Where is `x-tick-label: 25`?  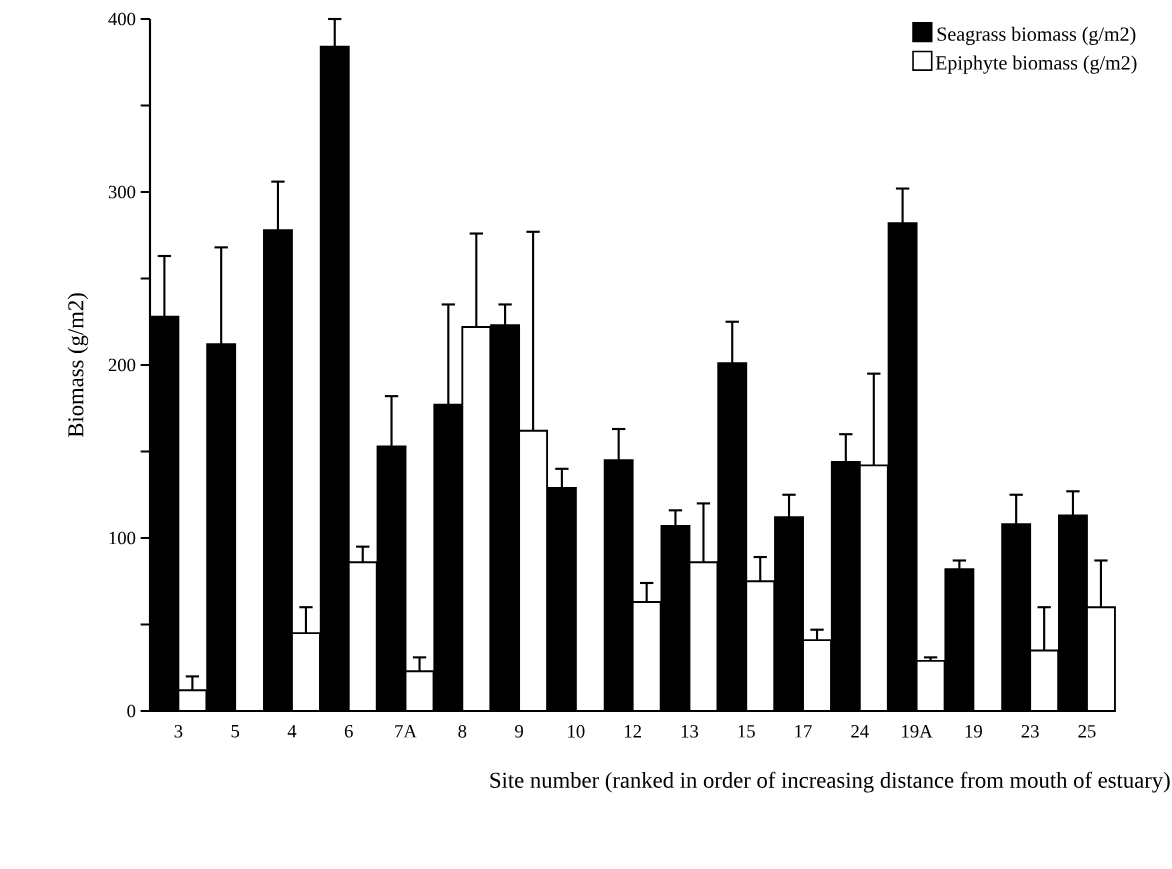 x-tick-label: 25 is located at coordinates (1087, 731).